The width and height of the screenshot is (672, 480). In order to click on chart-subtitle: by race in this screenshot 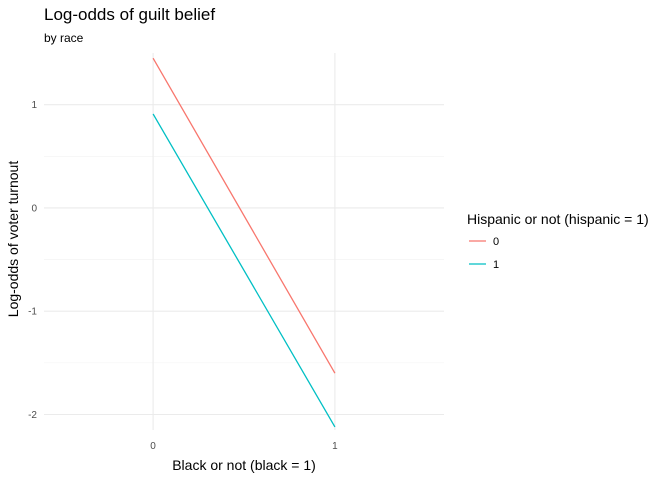, I will do `click(64, 38)`.